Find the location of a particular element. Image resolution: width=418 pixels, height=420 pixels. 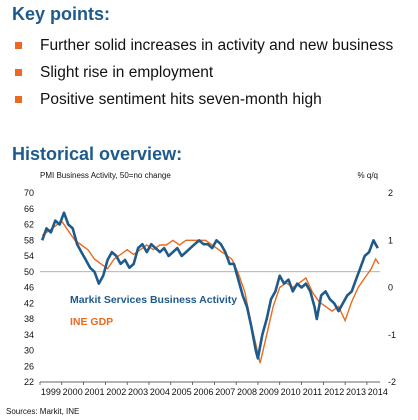

y-left-tick-label: 42 is located at coordinates (29, 303).